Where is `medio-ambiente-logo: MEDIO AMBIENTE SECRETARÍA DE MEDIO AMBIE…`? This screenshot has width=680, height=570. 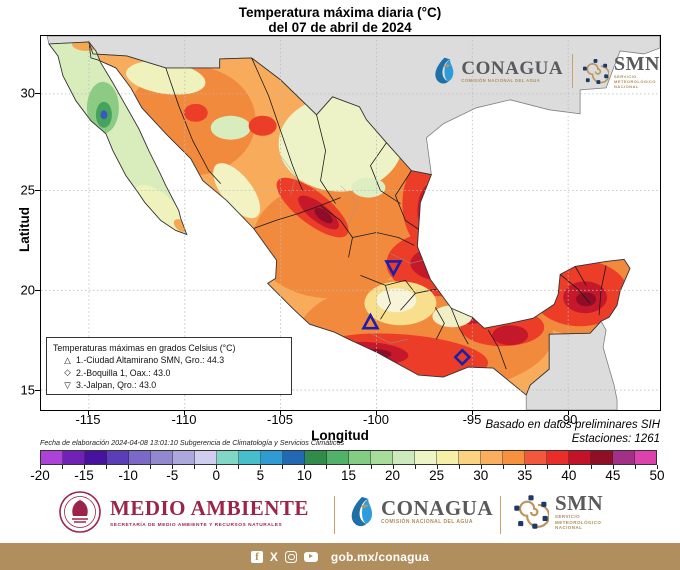 medio-ambiente-logo: MEDIO AMBIENTE SECRETARÍA DE MEDIO AMBIE… is located at coordinates (183, 512).